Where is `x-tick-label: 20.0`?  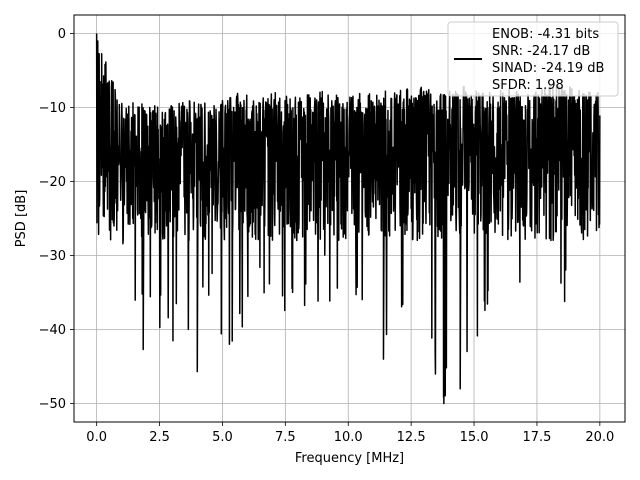 x-tick-label: 20.0 is located at coordinates (599, 437).